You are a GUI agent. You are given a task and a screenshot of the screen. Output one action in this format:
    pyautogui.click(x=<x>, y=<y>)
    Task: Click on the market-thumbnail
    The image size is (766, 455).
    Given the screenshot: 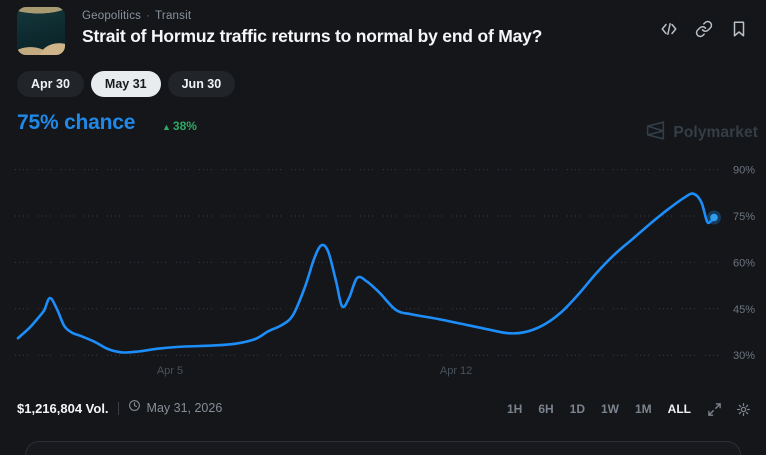 What is the action you would take?
    pyautogui.click(x=41, y=31)
    